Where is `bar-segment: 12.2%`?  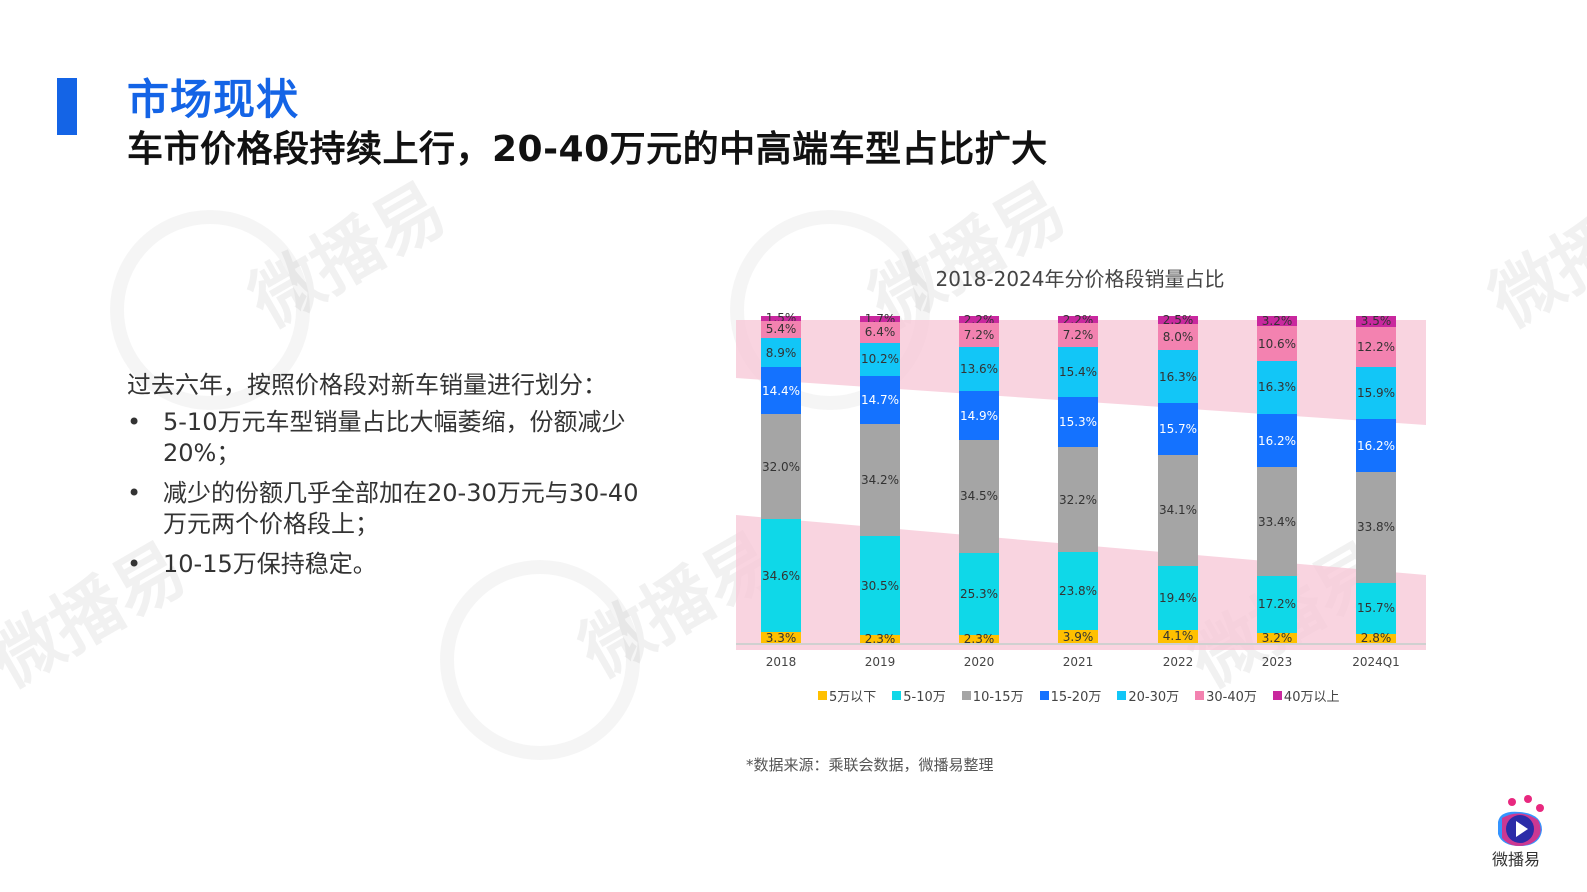
bar-segment: 12.2% is located at coordinates (1376, 347).